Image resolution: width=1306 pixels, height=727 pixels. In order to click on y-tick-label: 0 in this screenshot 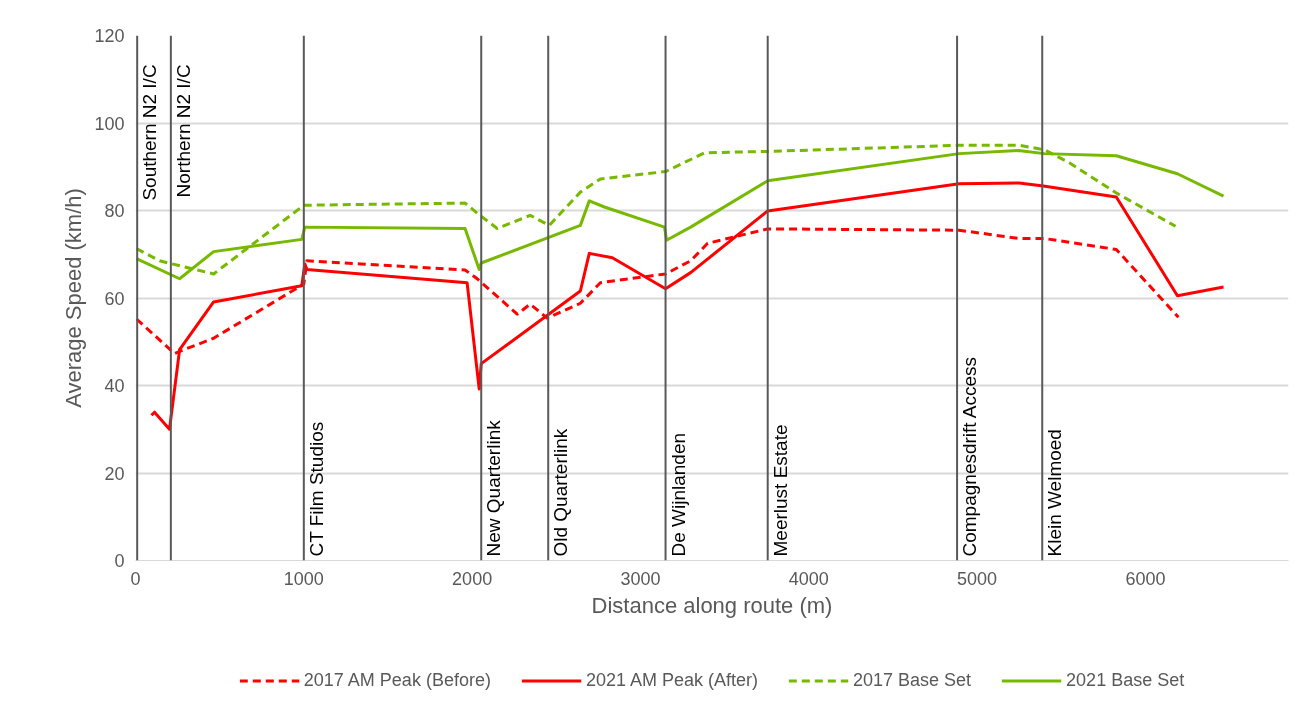, I will do `click(119, 561)`.